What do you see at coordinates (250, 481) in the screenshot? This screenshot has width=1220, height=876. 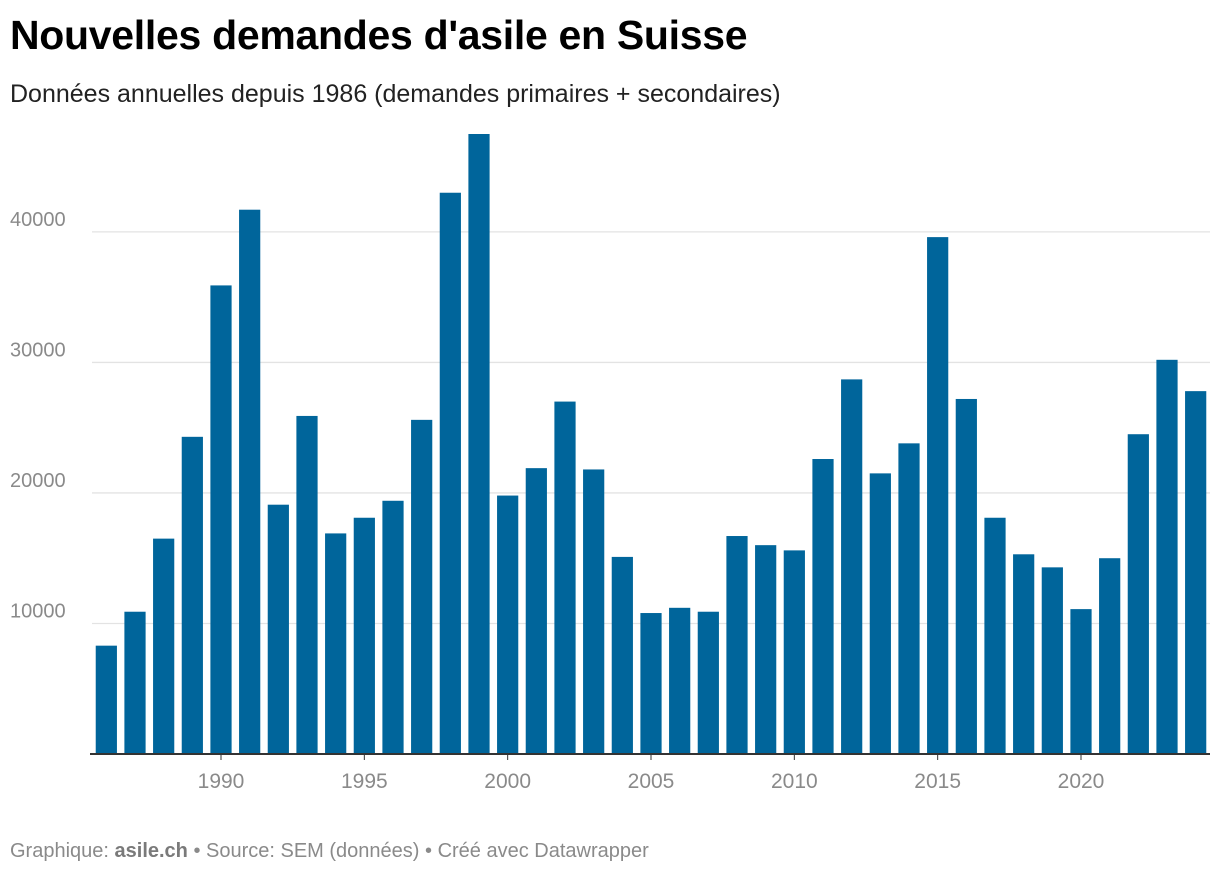 I see `bar-1991` at bounding box center [250, 481].